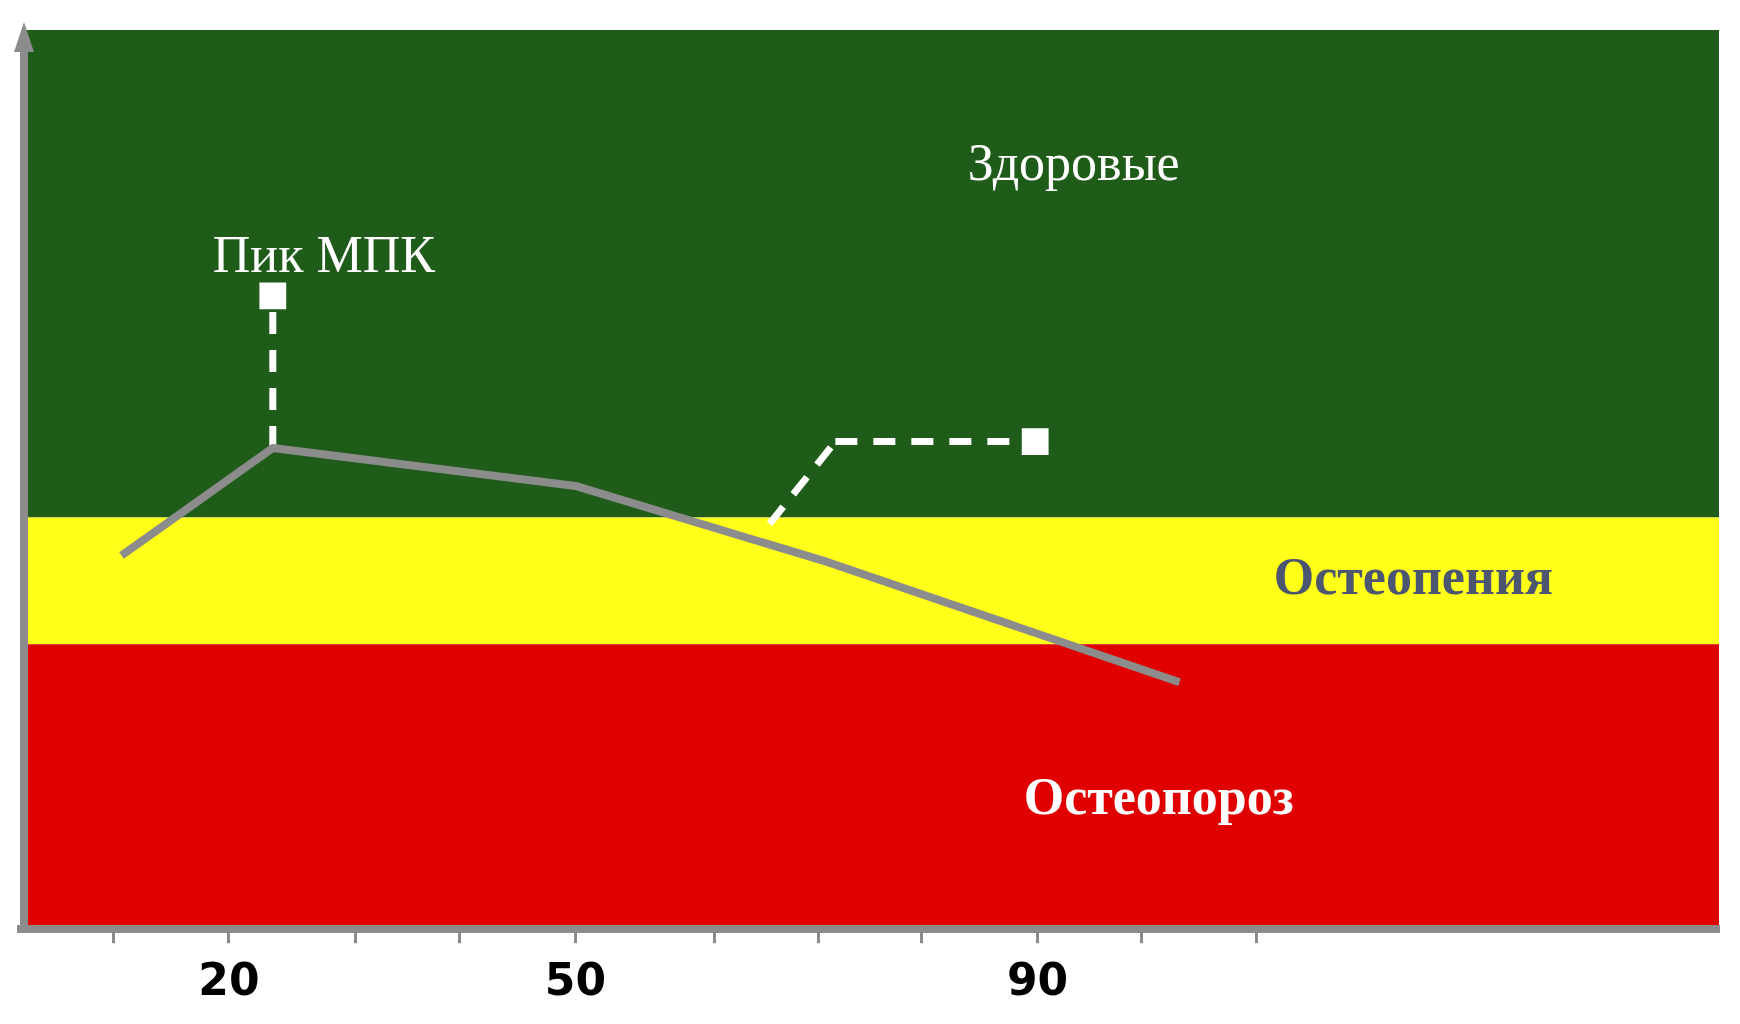  Describe the element at coordinates (575, 980) in the screenshot. I see `x-tick-label: 50` at that location.